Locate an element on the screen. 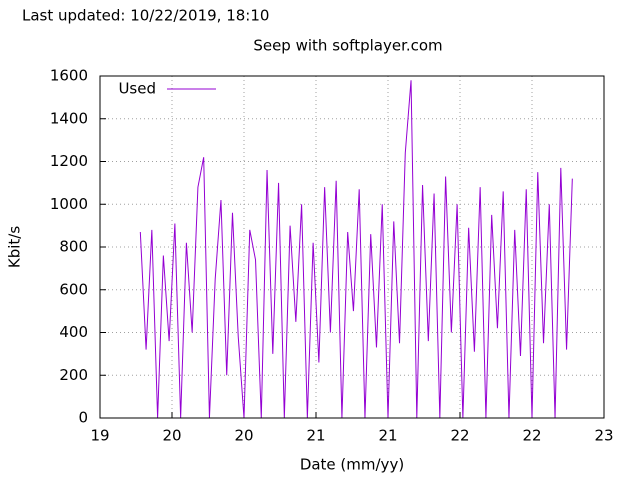 The image size is (640, 480). y-tick-label: 1400 is located at coordinates (69, 118).